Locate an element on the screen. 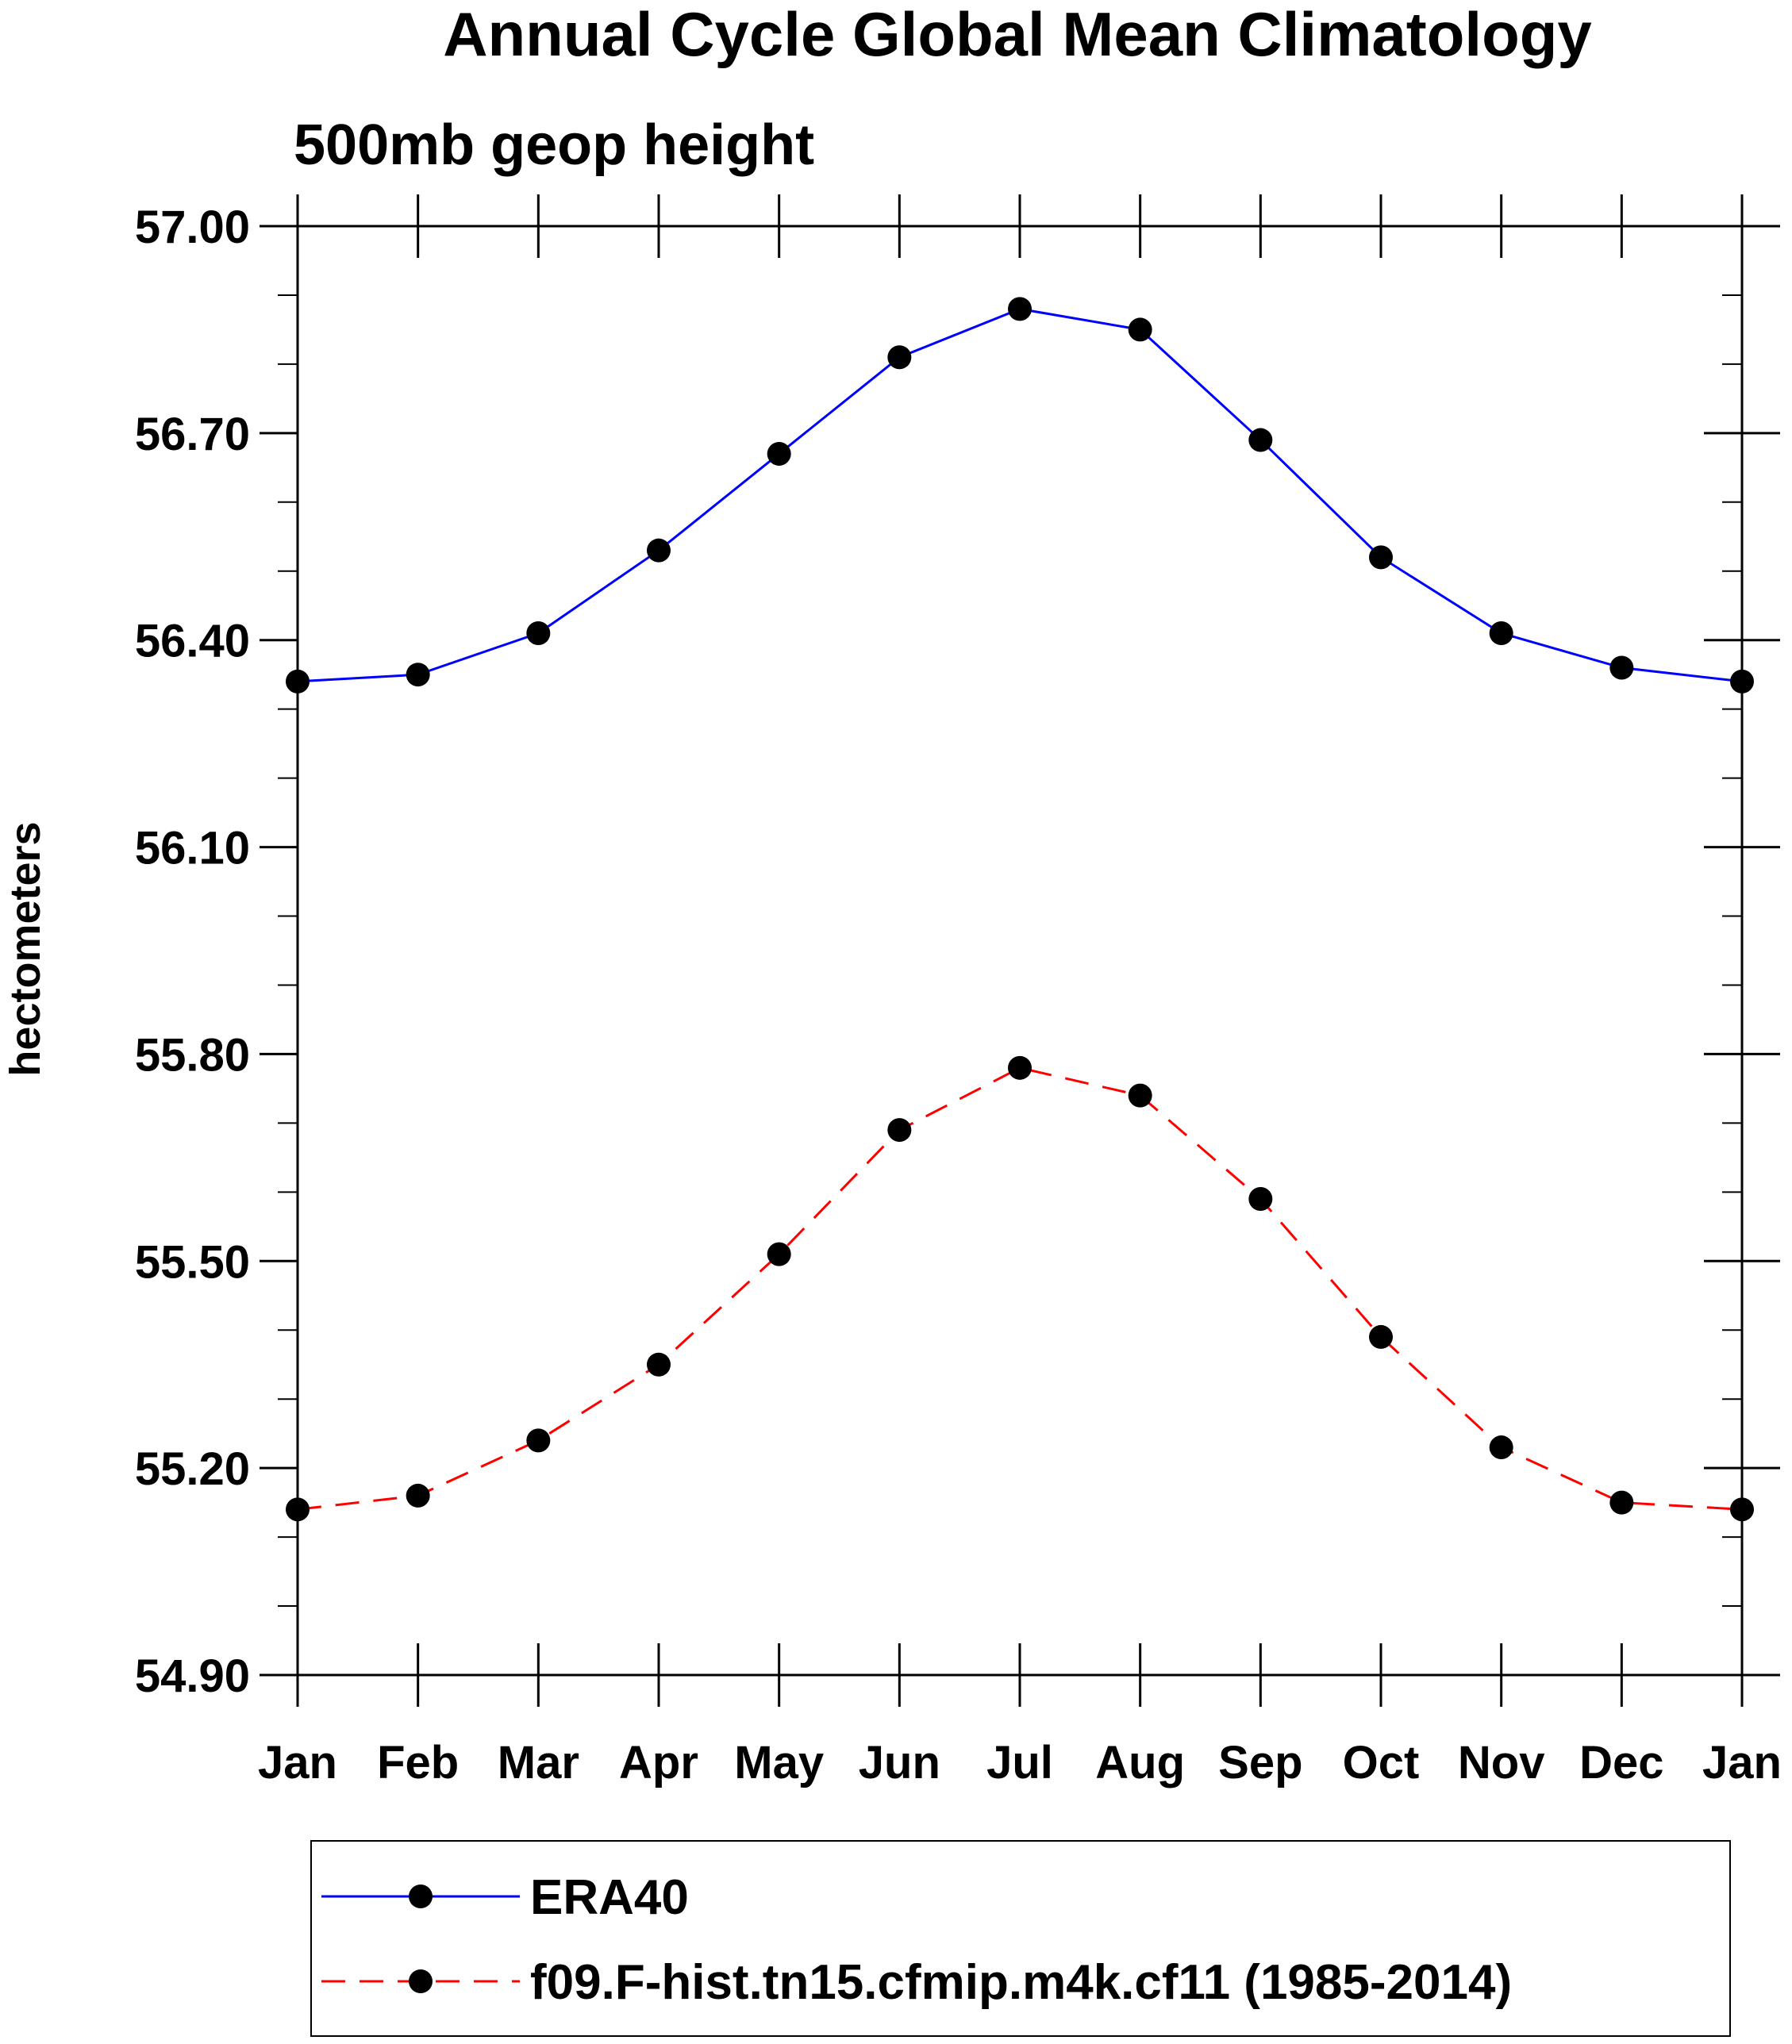 The image size is (1792, 2044). x-tick-label: Jun is located at coordinates (899, 1762).